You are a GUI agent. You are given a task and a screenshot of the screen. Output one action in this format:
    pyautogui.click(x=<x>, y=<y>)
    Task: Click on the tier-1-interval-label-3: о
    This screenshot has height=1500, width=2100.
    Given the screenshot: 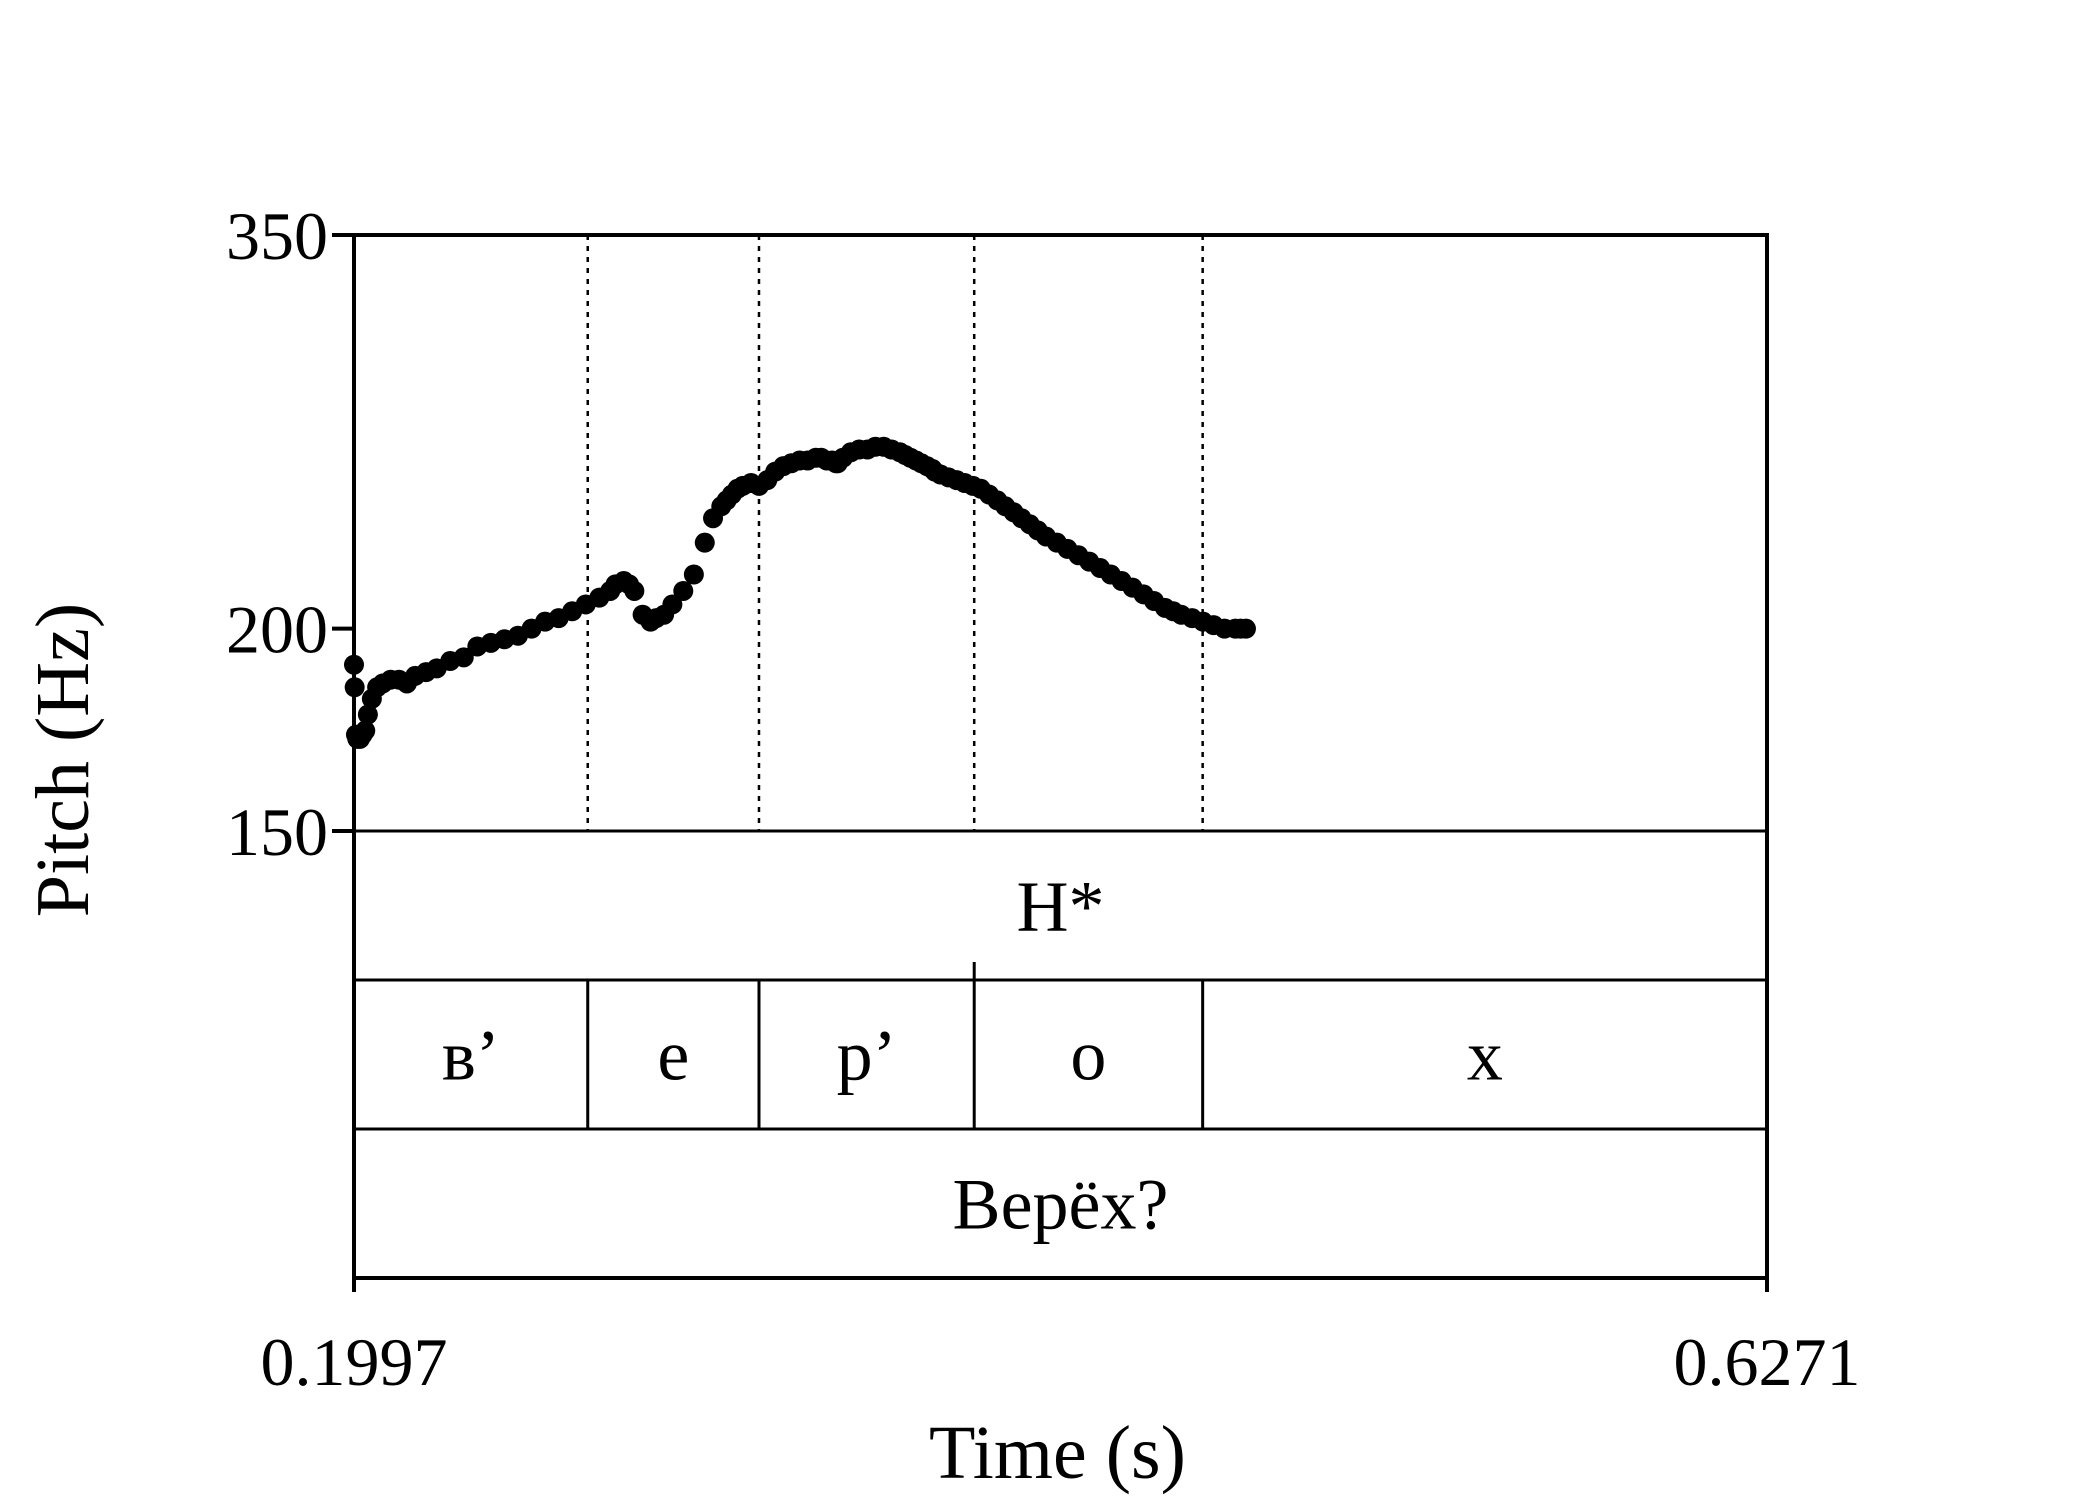 What is the action you would take?
    pyautogui.click(x=1088, y=1056)
    